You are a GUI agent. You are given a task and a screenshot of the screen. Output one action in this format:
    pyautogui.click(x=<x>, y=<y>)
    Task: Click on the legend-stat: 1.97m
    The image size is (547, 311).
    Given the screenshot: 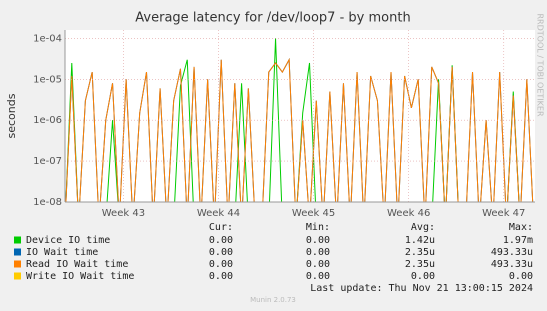 What is the action you would take?
    pyautogui.click(x=518, y=240)
    